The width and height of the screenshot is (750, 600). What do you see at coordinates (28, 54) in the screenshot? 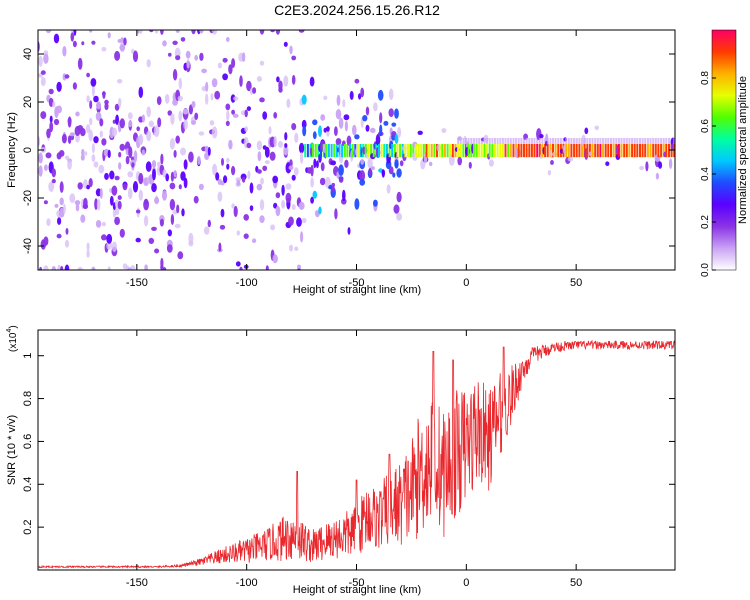
I see `y-tick-label: 40` at bounding box center [28, 54].